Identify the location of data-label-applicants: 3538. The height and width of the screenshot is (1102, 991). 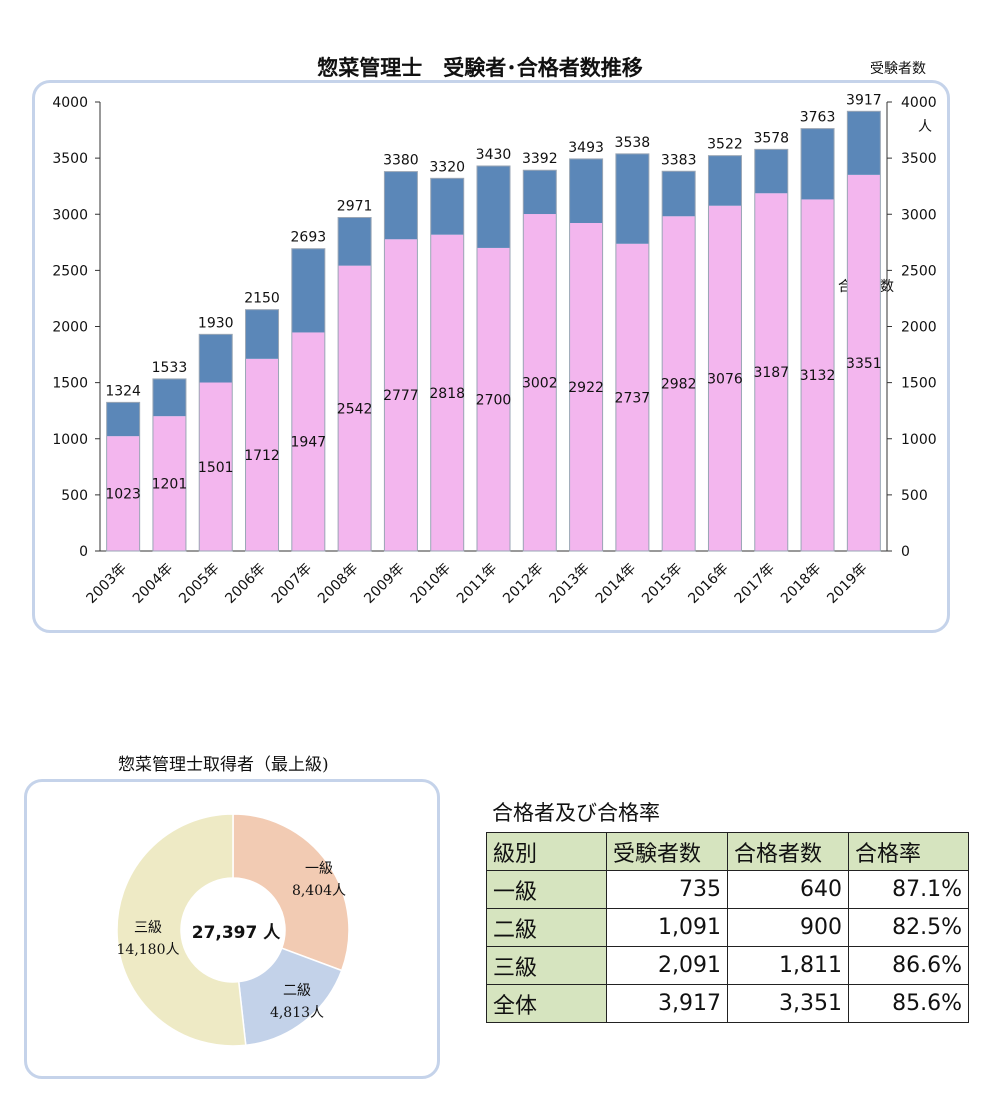
(633, 143).